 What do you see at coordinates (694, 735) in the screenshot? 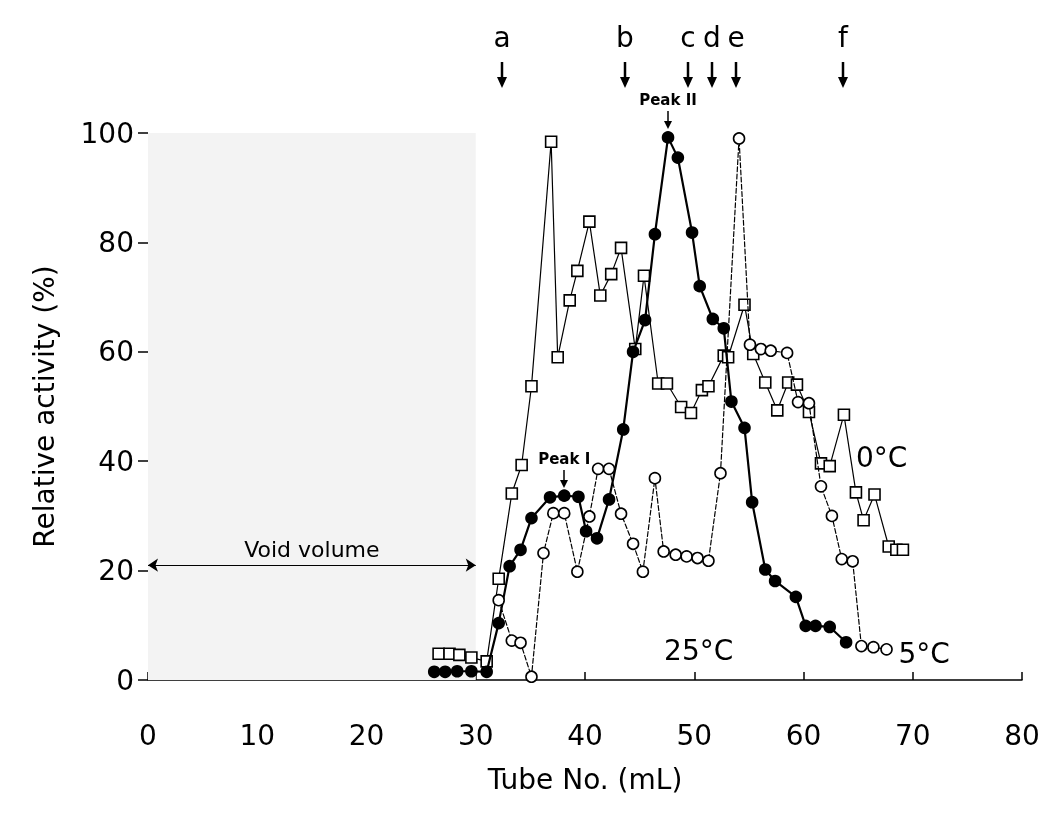
I see `x-tick-label: 50` at bounding box center [694, 735].